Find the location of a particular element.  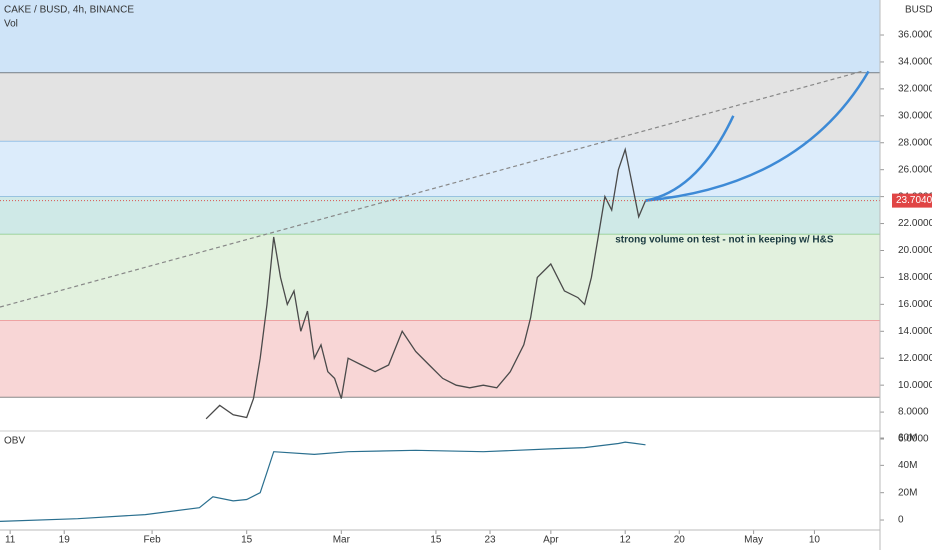

x-tick-label: Feb is located at coordinates (152, 540).